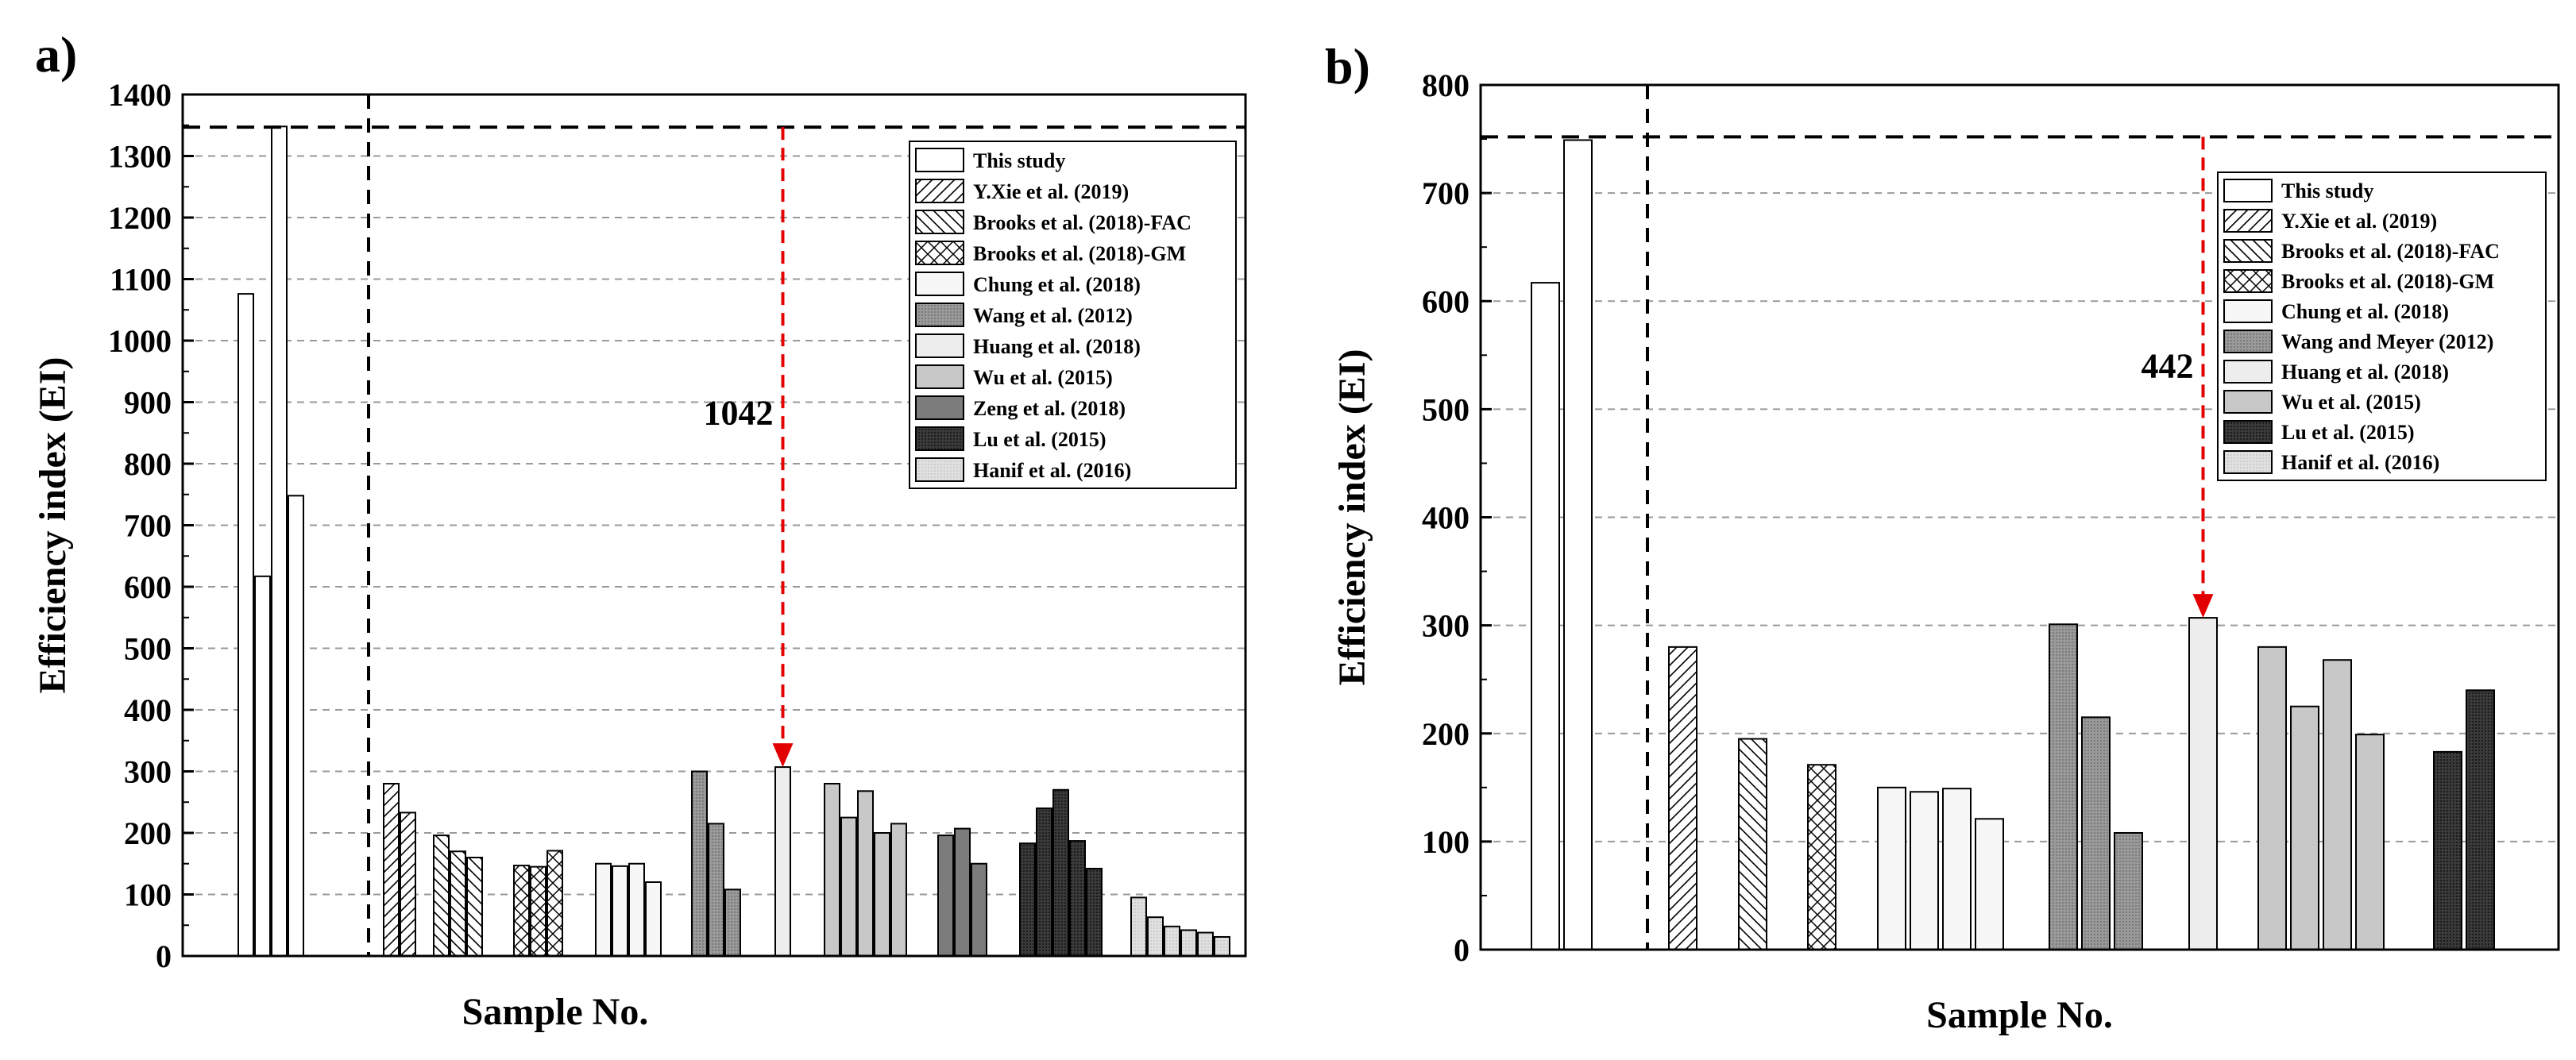 This screenshot has width=2576, height=1060. Describe the element at coordinates (2168, 366) in the screenshot. I see `annotation-label: 442` at that location.